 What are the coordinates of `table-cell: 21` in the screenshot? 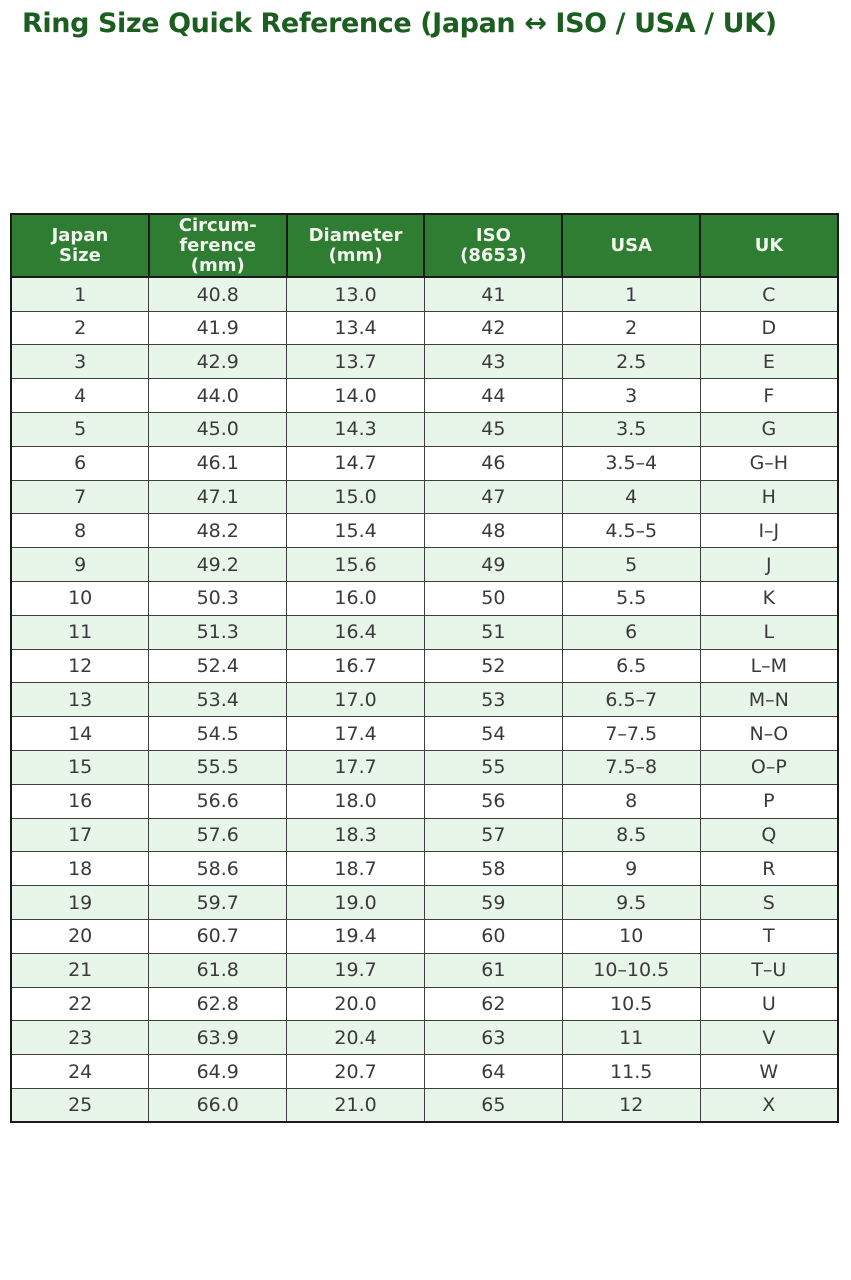 It's located at (80, 970).